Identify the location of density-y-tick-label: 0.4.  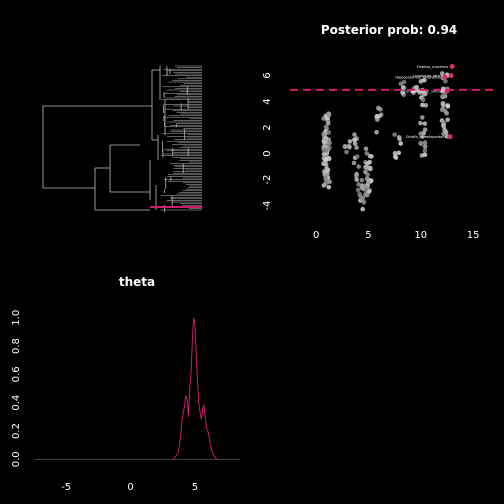
(16, 403).